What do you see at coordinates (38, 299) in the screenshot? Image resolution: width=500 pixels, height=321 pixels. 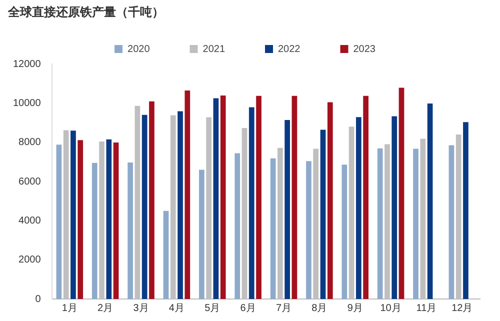 I see `y-tick-label: 0` at bounding box center [38, 299].